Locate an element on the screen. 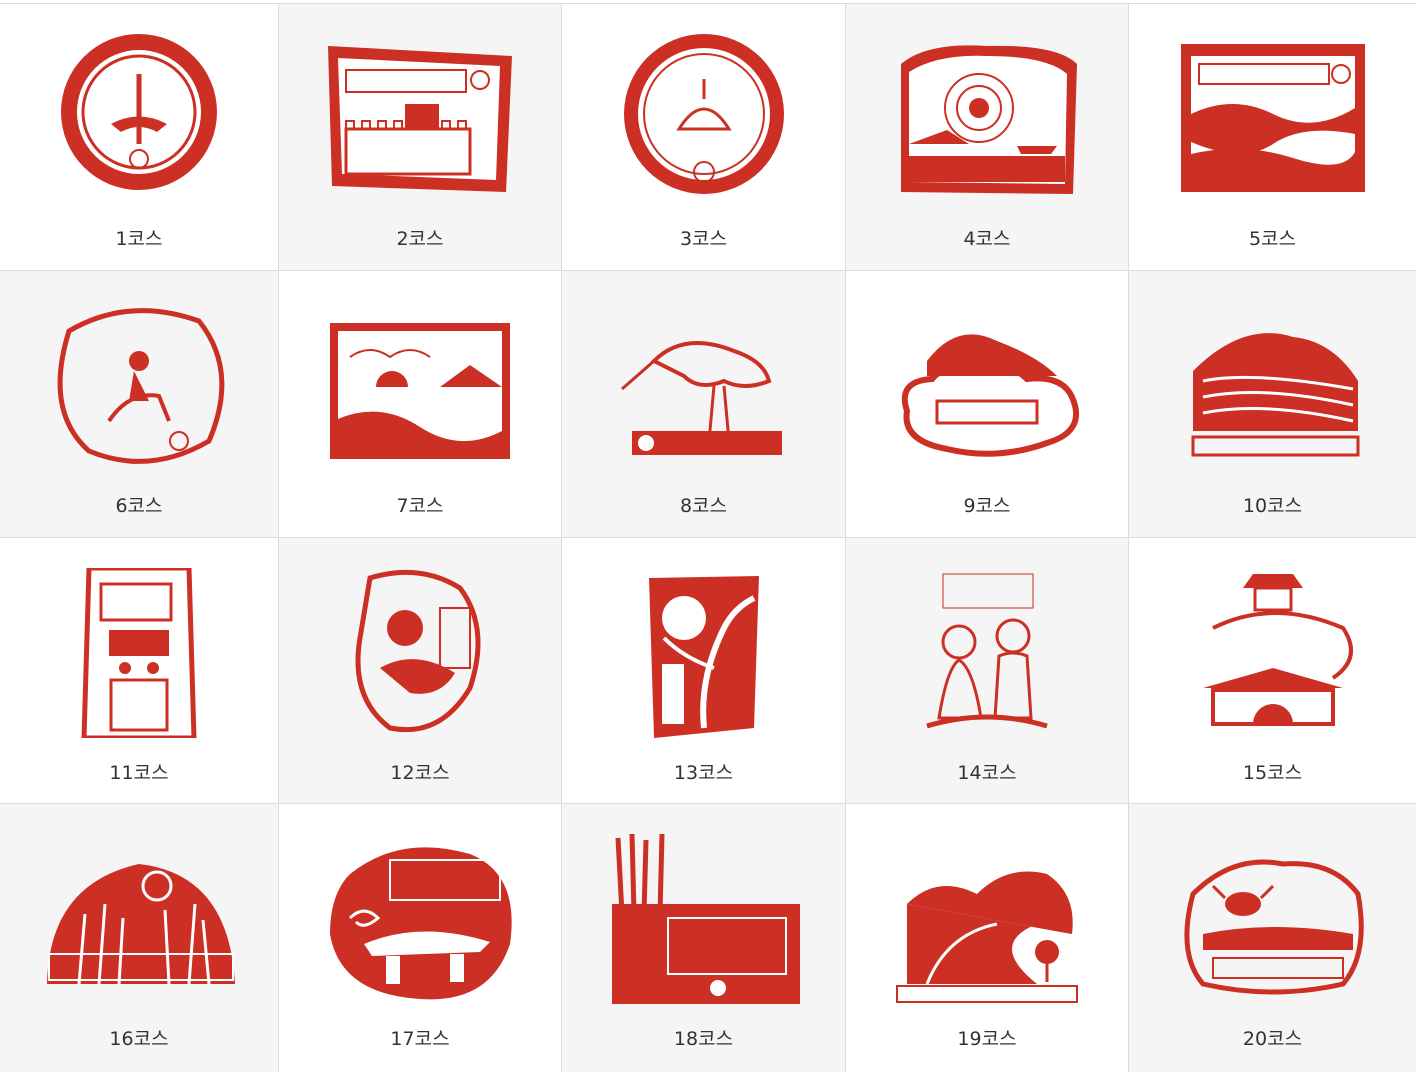 The width and height of the screenshot is (1419, 1073). course-card-14: 14코스 is located at coordinates (987, 671).